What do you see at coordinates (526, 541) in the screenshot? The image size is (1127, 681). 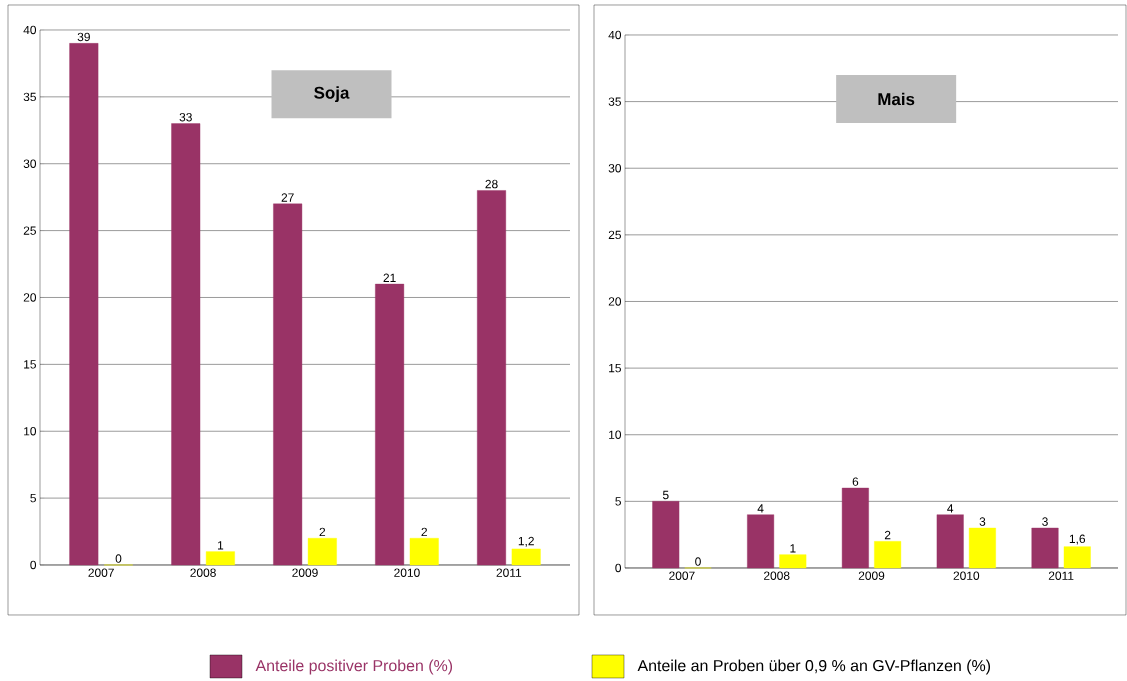 I see `data-label: 1,2` at bounding box center [526, 541].